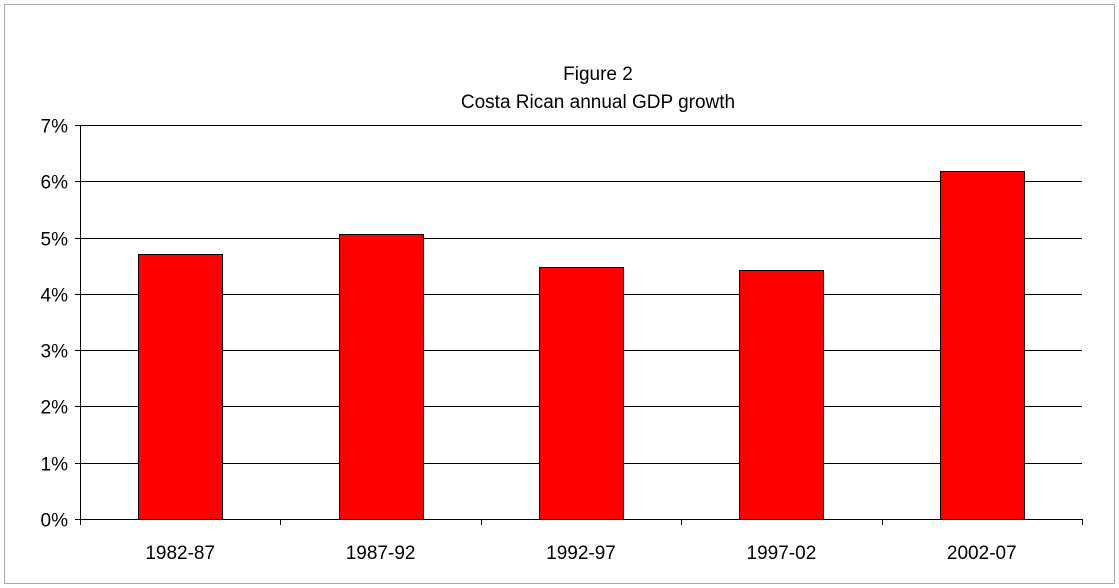  Describe the element at coordinates (180, 553) in the screenshot. I see `x-tick-label: 1982-87` at that location.